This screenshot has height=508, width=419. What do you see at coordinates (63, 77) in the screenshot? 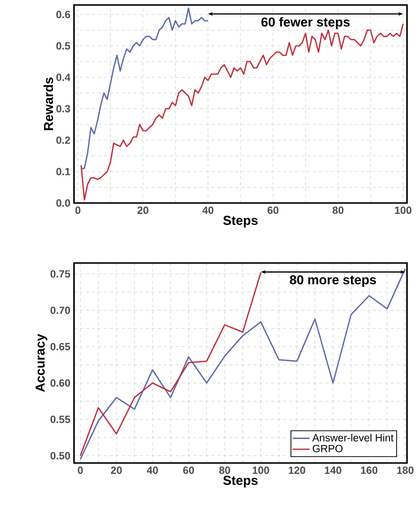
I see `y-tick-label: 0.4` at bounding box center [63, 77].